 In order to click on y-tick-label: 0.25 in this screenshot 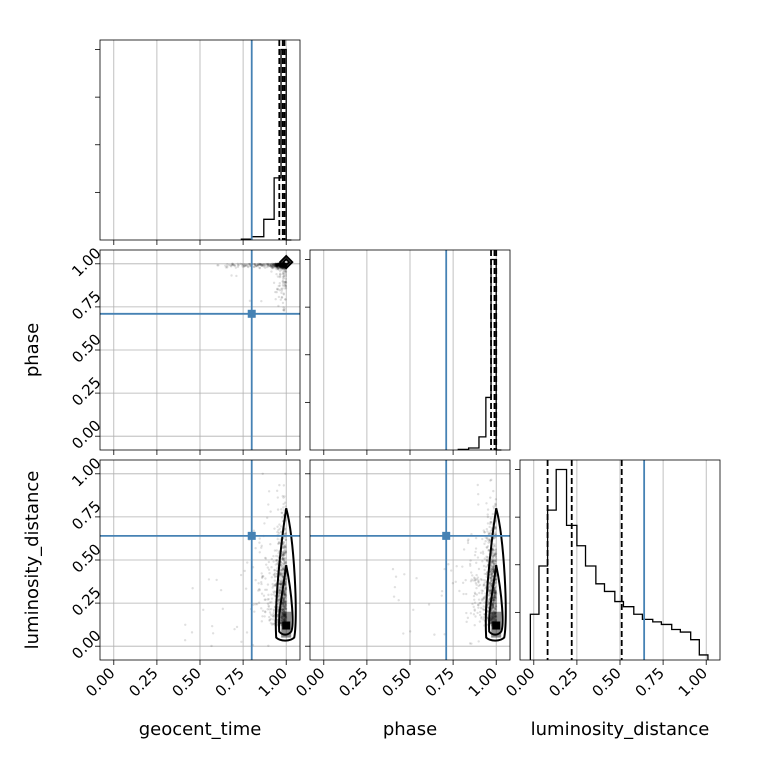, I will do `click(86, 601)`.